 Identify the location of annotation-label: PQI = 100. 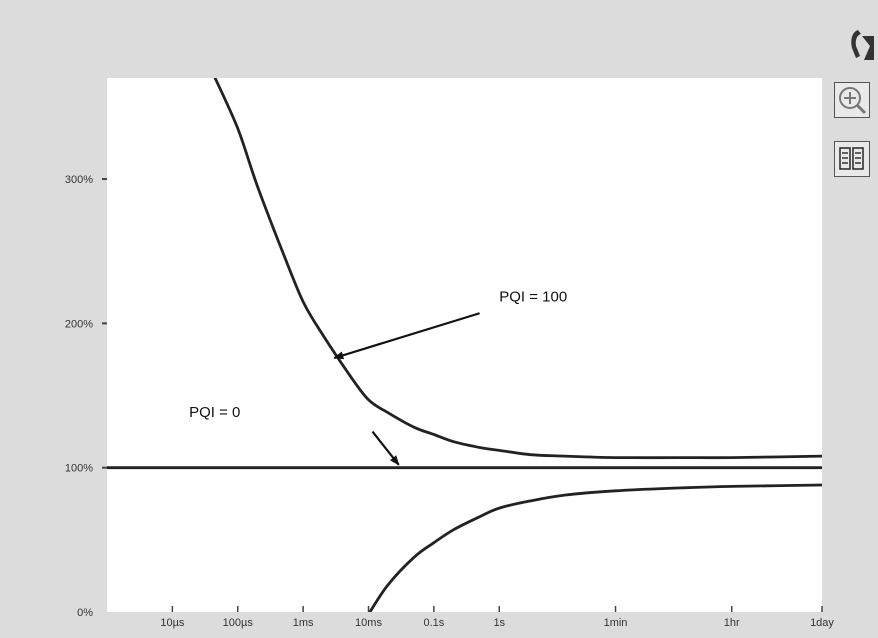
(533, 297).